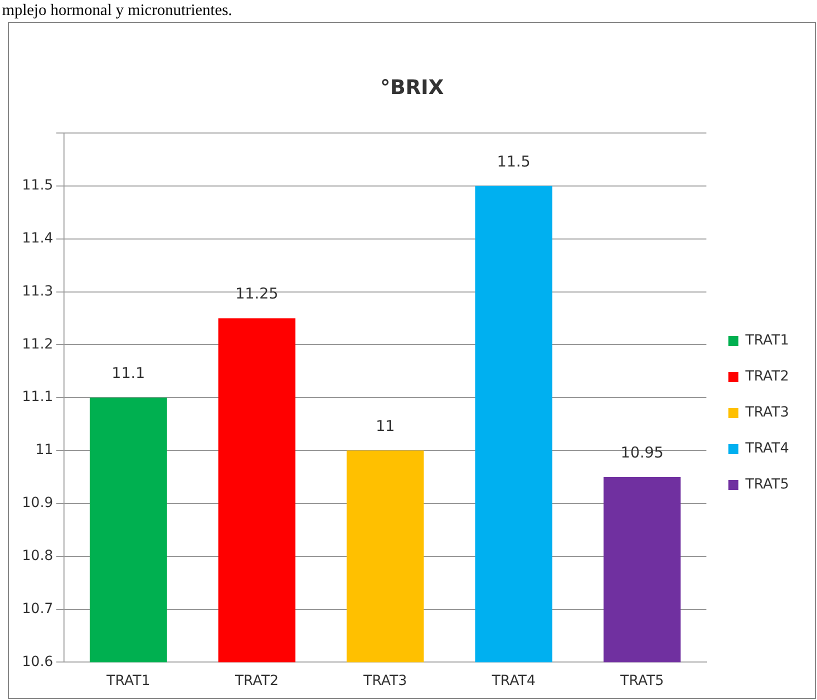  Describe the element at coordinates (767, 448) in the screenshot. I see `legend-label: TRAT4` at that location.